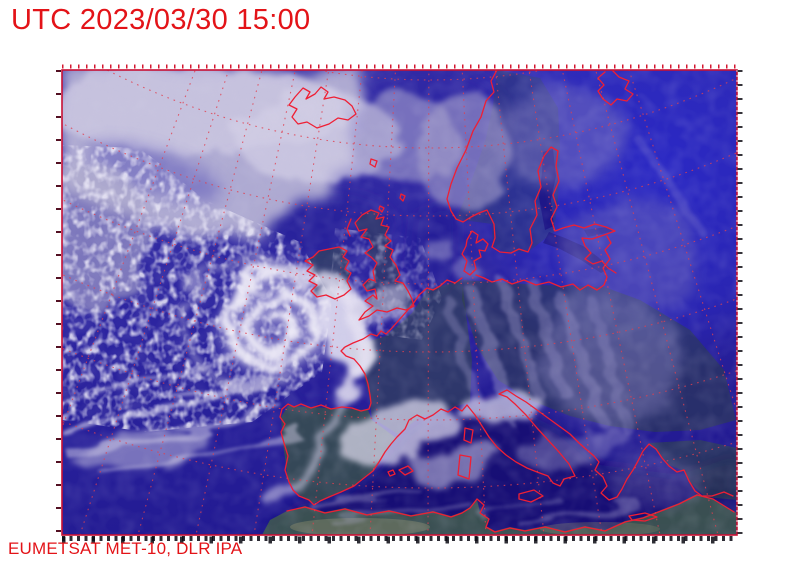  What do you see at coordinates (125, 548) in the screenshot?
I see `attribution-caption: EUMETSAT MET-10, DLR IPA` at bounding box center [125, 548].